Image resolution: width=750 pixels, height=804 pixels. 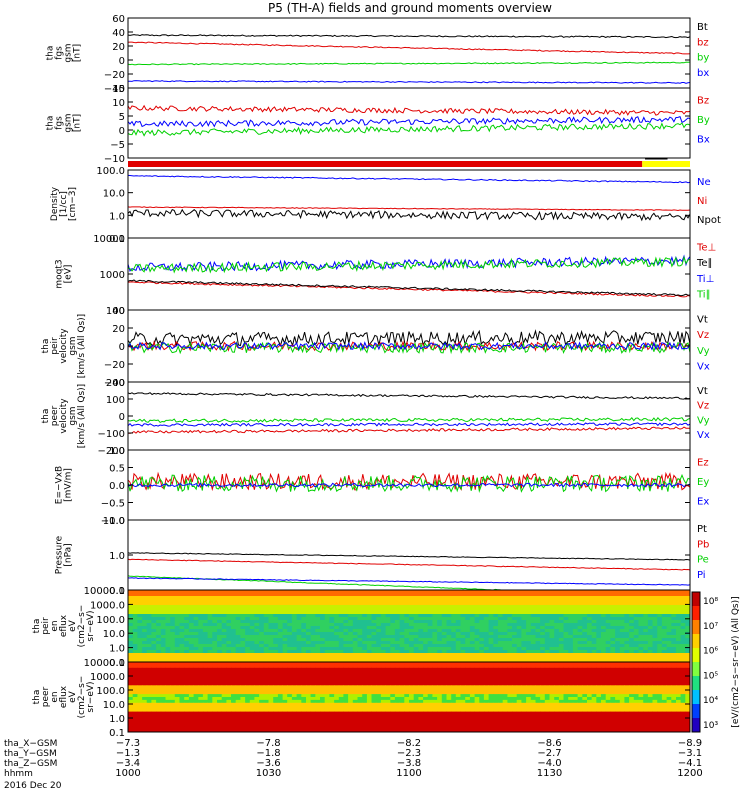 What do you see at coordinates (91, 625) in the screenshot?
I see `ylabel-line: sr−eV)` at bounding box center [91, 625].